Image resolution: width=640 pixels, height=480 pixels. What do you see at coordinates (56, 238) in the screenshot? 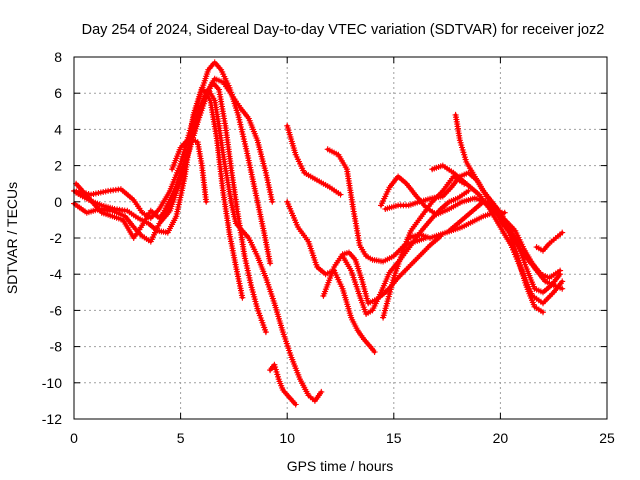
I see `y-tick-label: -2` at bounding box center [56, 238].